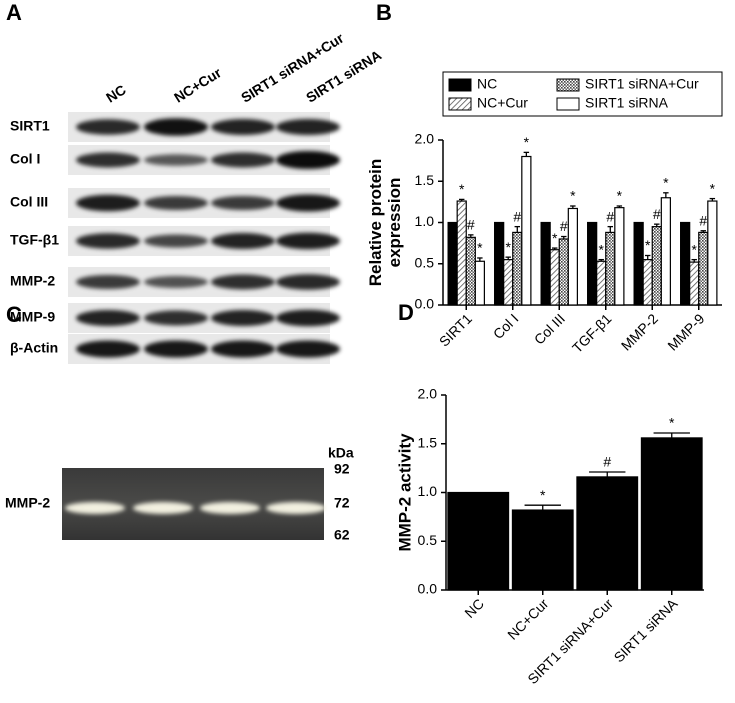 Image resolution: width=735 pixels, height=703 pixels. Describe the element at coordinates (455, 329) in the screenshot. I see `x-tick-label: SIRT1` at that location.